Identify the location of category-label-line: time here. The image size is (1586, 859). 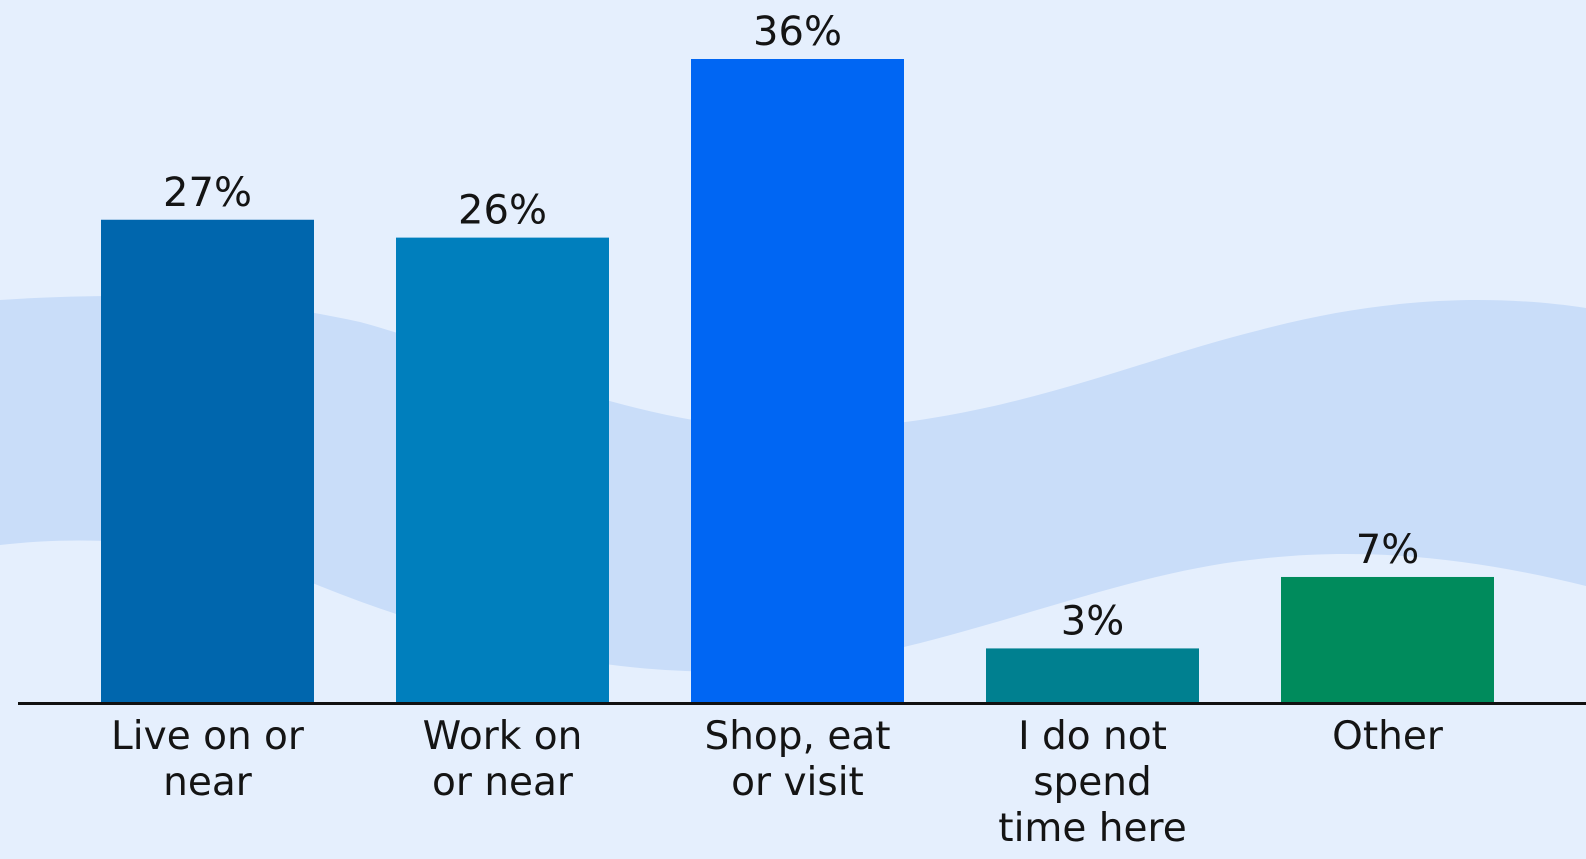
(1092, 828).